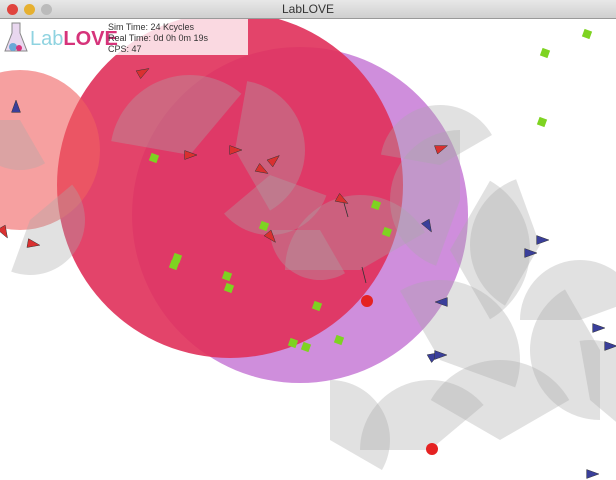 This screenshot has height=480, width=616. Describe the element at coordinates (90, 39) in the screenshot. I see `logo-love: LOVE` at that location.